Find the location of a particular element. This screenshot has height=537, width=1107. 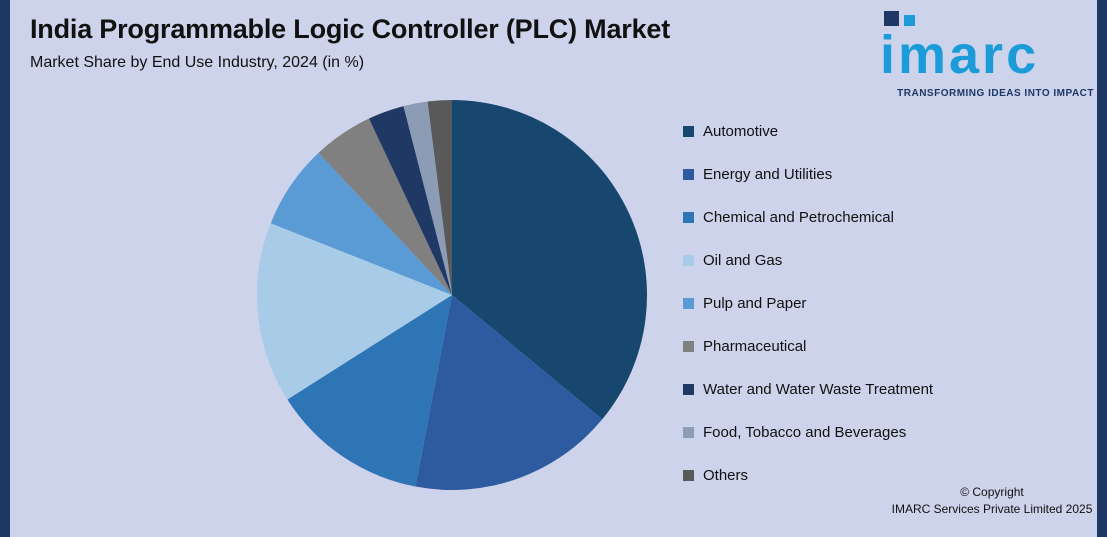

logo-navy-square-icon is located at coordinates (891, 18).